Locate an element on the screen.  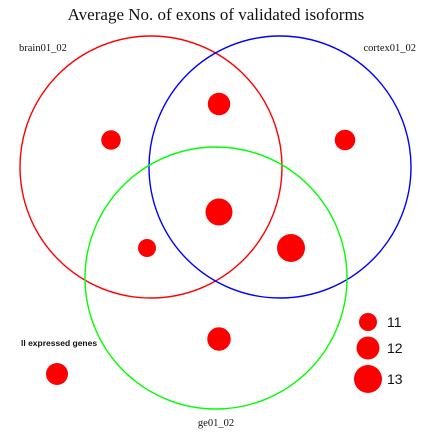
legend: 11 12 13 is located at coordinates (378, 353).